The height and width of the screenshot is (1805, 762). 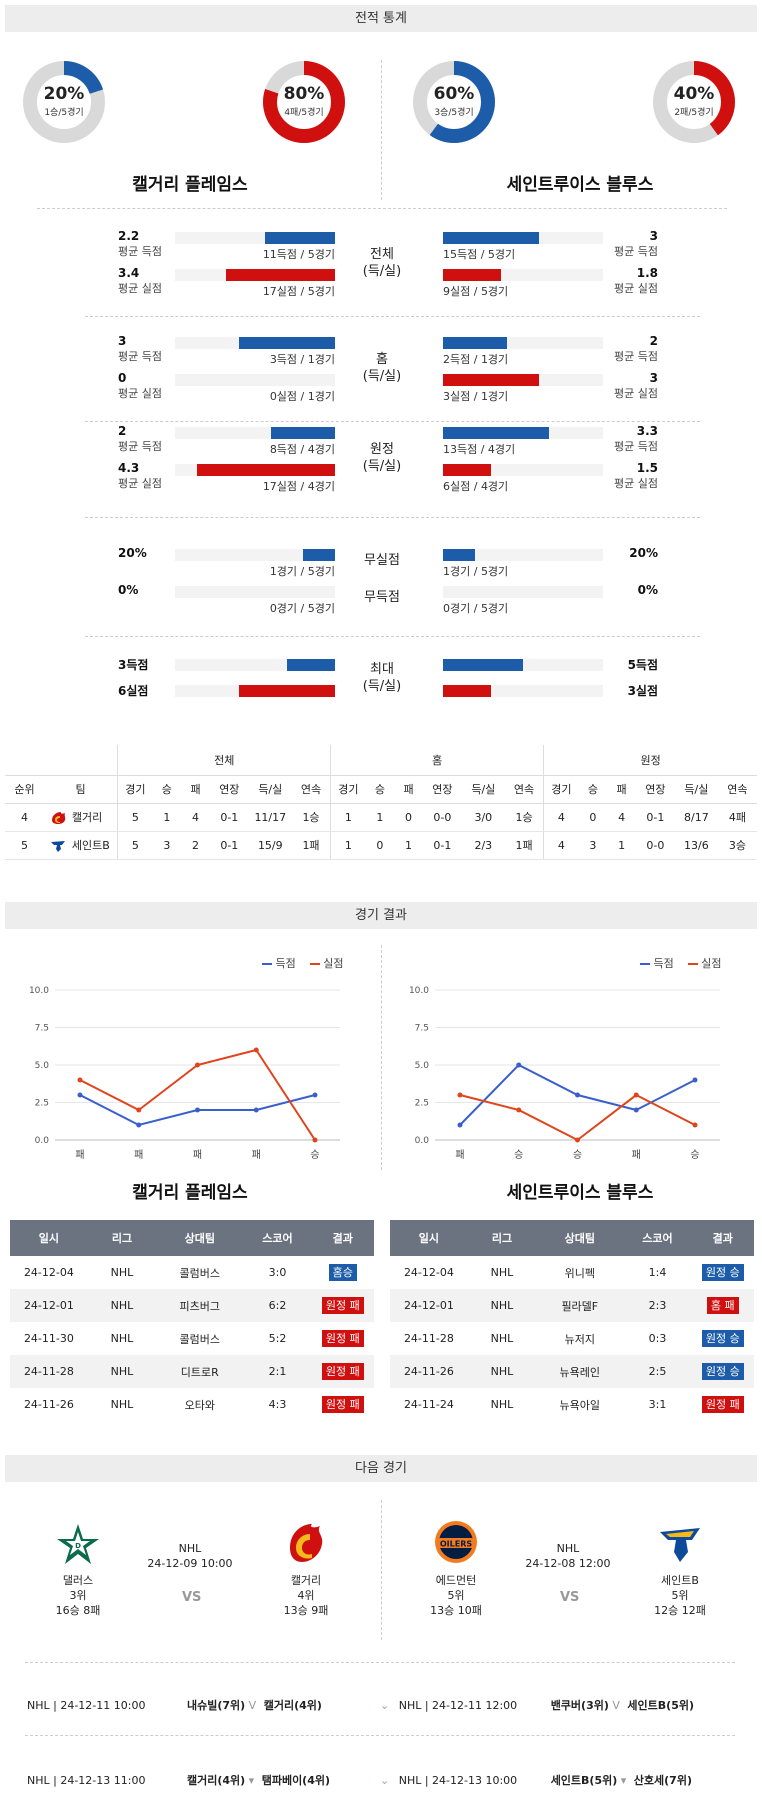 What do you see at coordinates (200, 1305) in the screenshot?
I see `table-cell: 피츠버그` at bounding box center [200, 1305].